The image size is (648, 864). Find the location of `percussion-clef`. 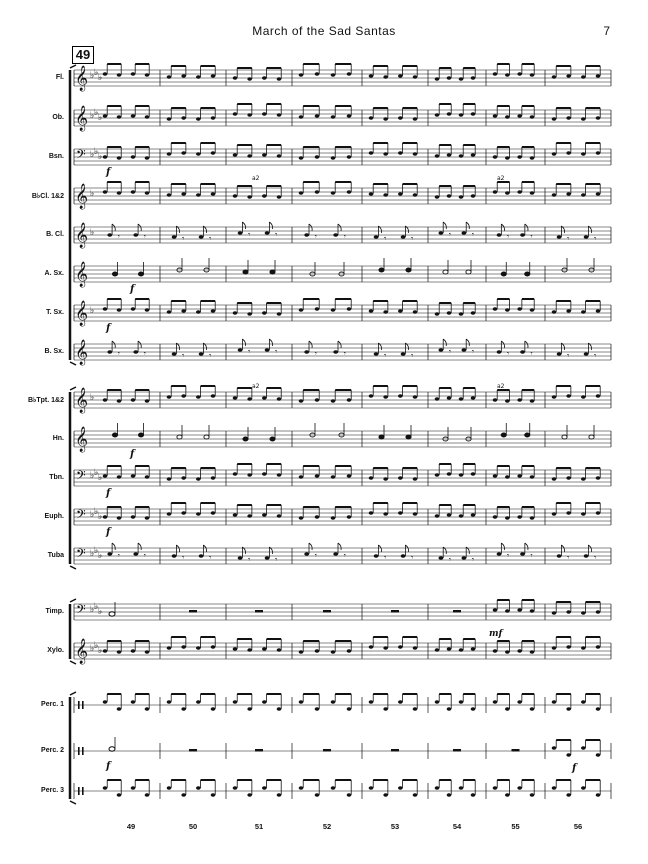

percussion-clef is located at coordinates (83, 751).